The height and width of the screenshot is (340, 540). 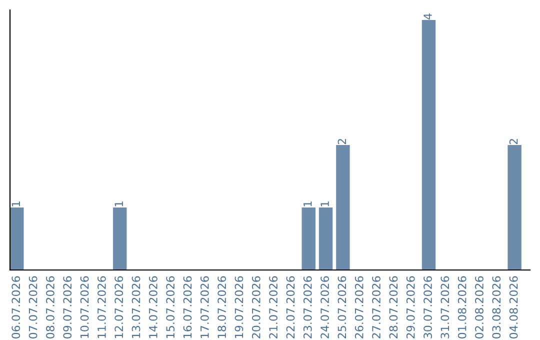 What do you see at coordinates (496, 307) in the screenshot?
I see `x-tick-label: 03.08.2026` at bounding box center [496, 307].